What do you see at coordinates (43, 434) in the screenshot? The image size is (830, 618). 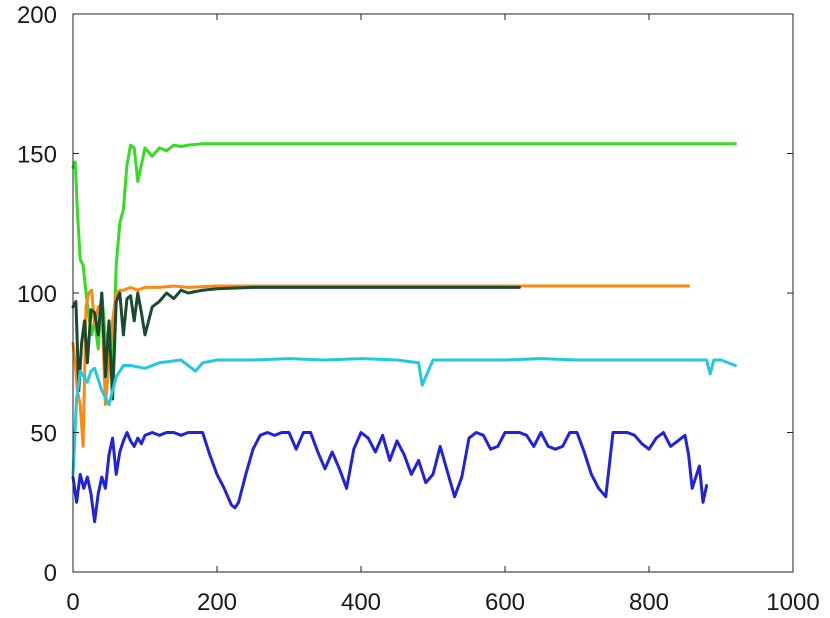 I see `y-tick-label: 50` at bounding box center [43, 434].